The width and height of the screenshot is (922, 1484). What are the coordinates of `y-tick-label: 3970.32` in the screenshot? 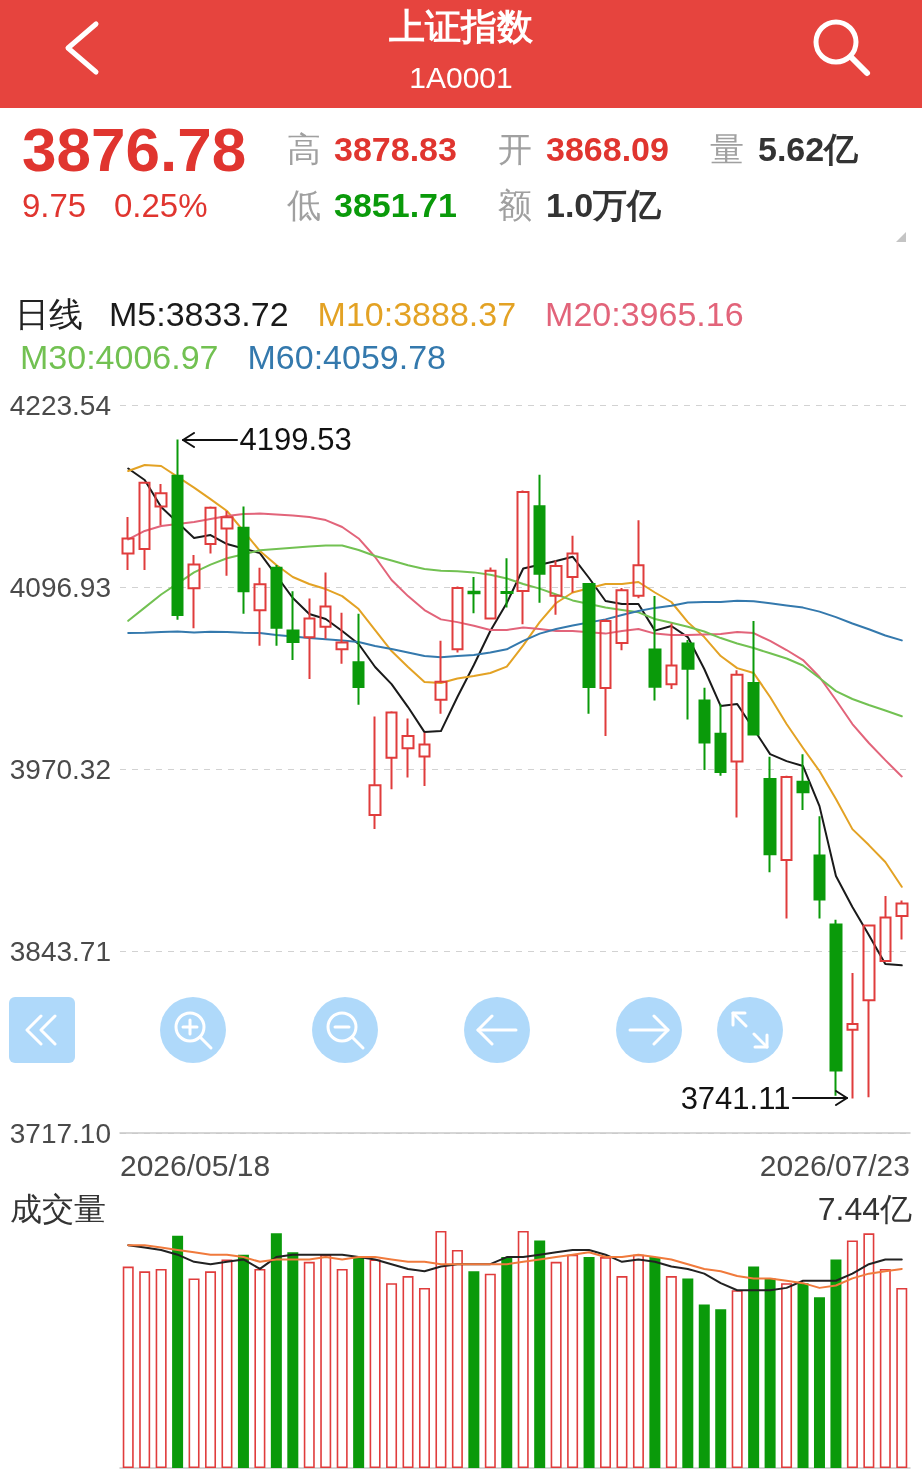 It's located at (60, 769).